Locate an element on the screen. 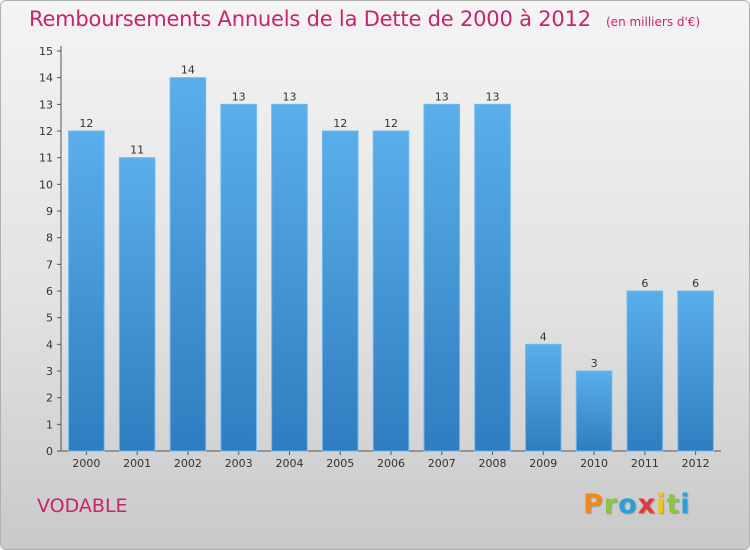 The height and width of the screenshot is (550, 750). bar-2002 is located at coordinates (188, 264).